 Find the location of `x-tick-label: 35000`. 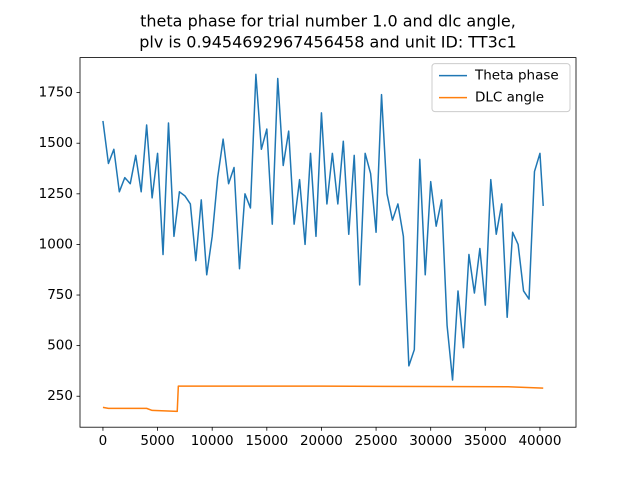

x-tick-label: 35000 is located at coordinates (485, 441).